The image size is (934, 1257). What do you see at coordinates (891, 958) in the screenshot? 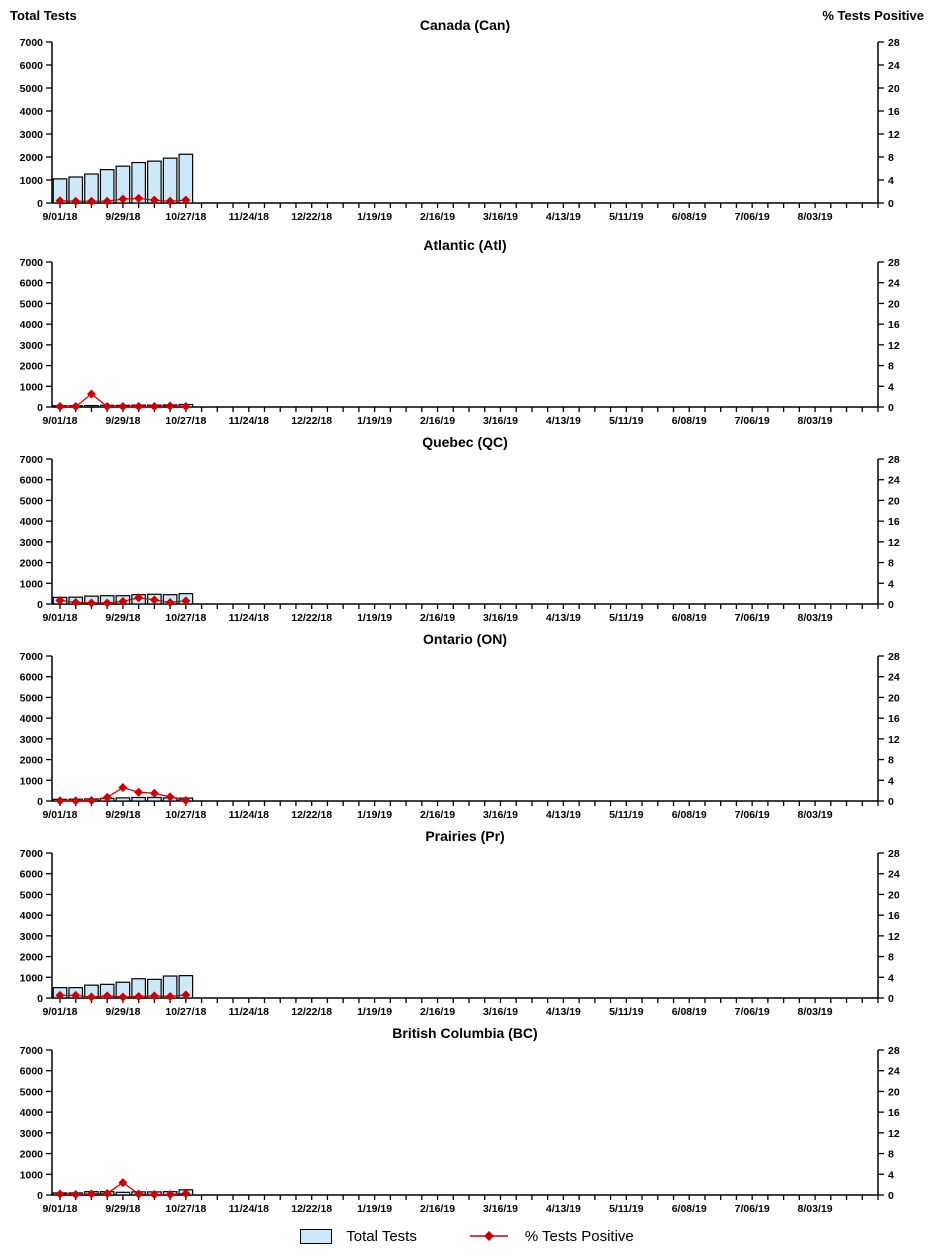
I see `right-tick-label: 8` at bounding box center [891, 958].